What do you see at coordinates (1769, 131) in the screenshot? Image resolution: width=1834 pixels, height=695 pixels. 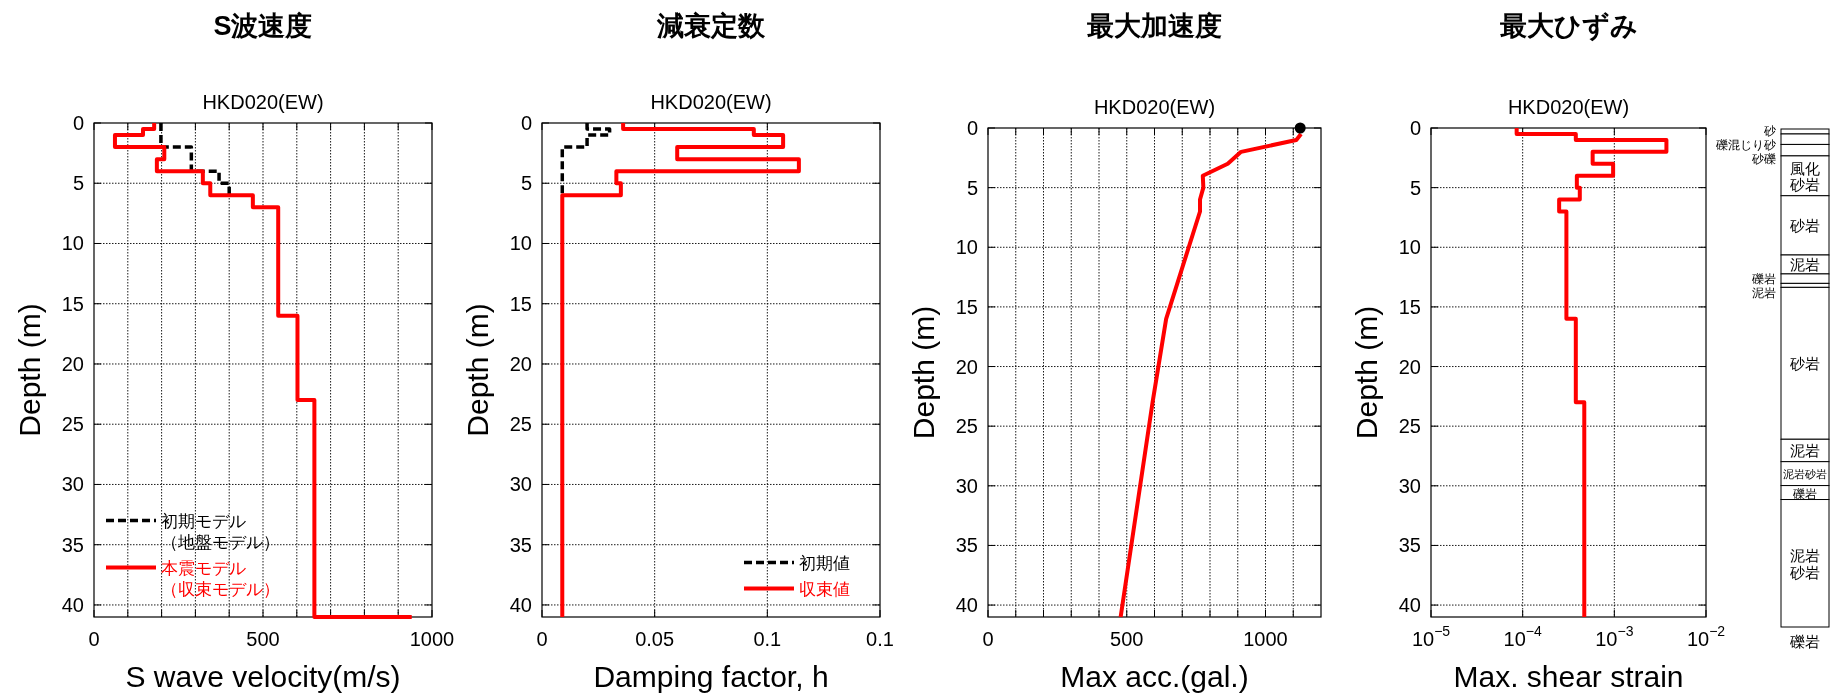 I see `series-label: 砂` at bounding box center [1769, 131].